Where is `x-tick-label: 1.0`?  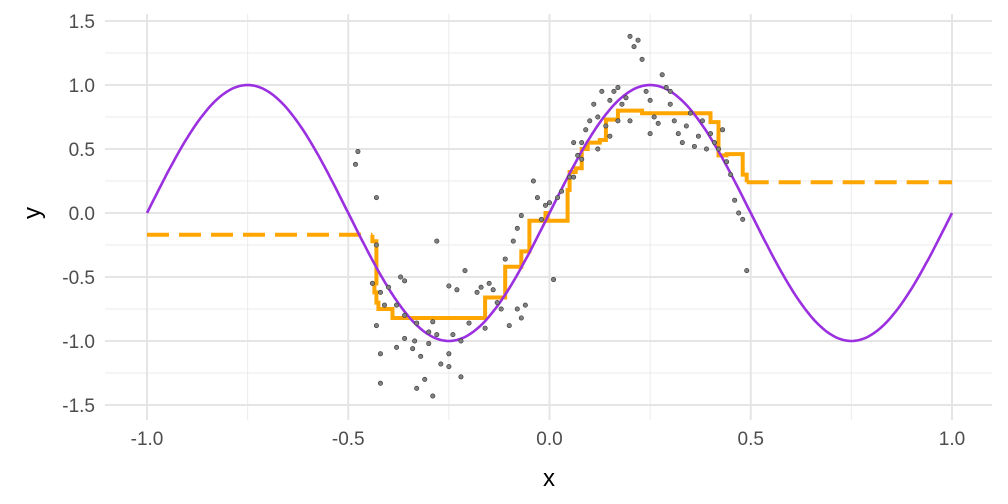
x-tick-label: 1.0 is located at coordinates (952, 439).